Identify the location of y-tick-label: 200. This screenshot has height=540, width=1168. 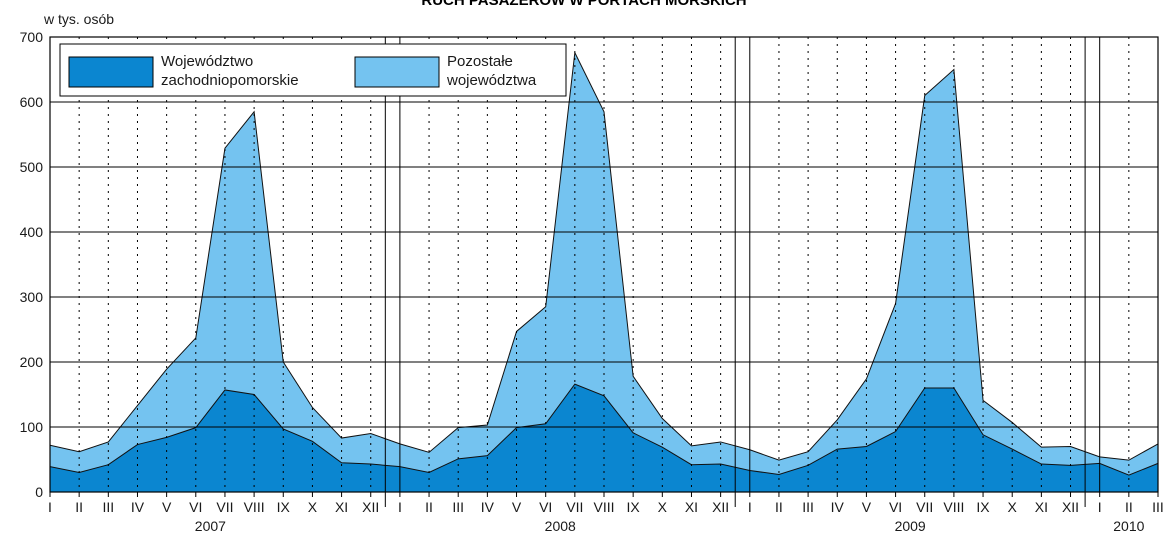
(32, 362).